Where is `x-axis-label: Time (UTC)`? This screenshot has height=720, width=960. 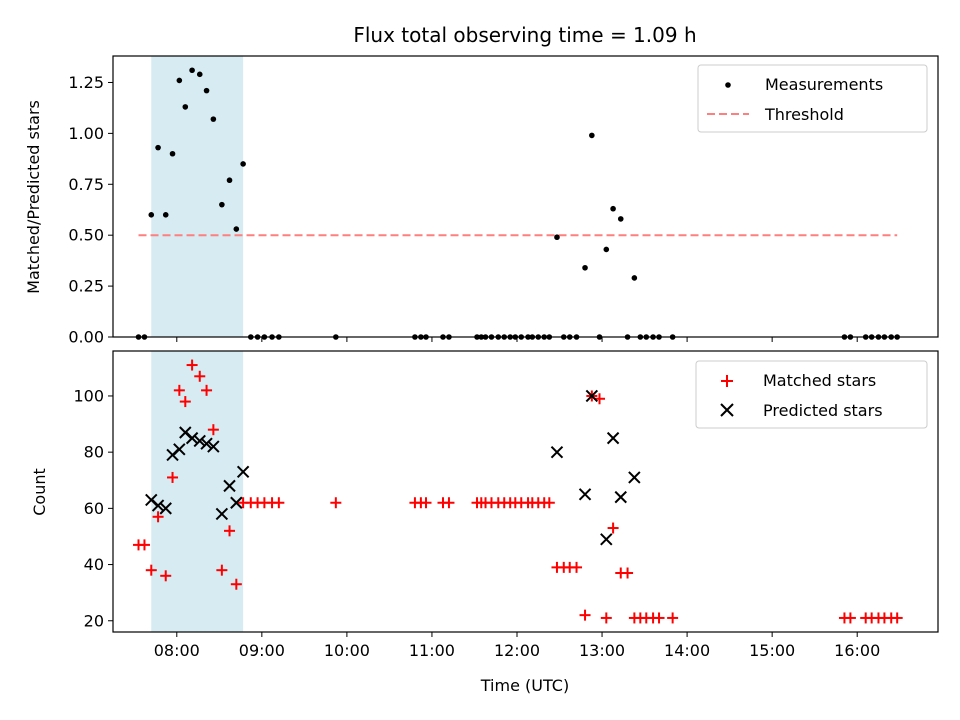
x-axis-label: Time (UTC) is located at coordinates (524, 685).